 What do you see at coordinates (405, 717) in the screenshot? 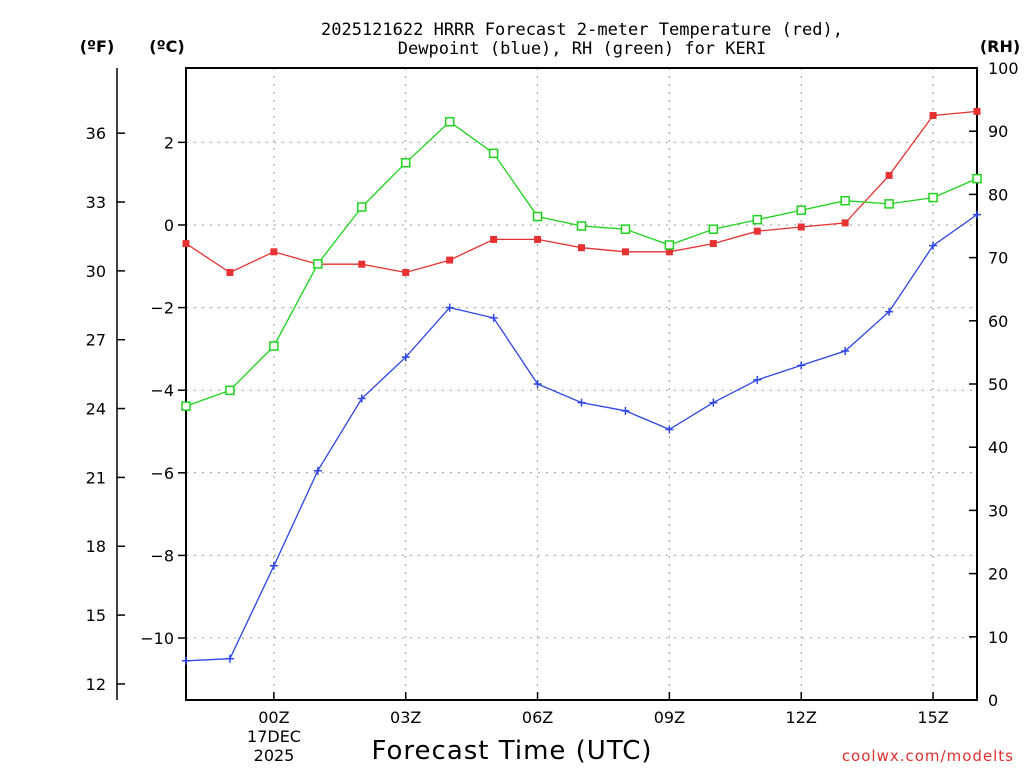
I see `x-tick-label: 03Z` at bounding box center [405, 717].